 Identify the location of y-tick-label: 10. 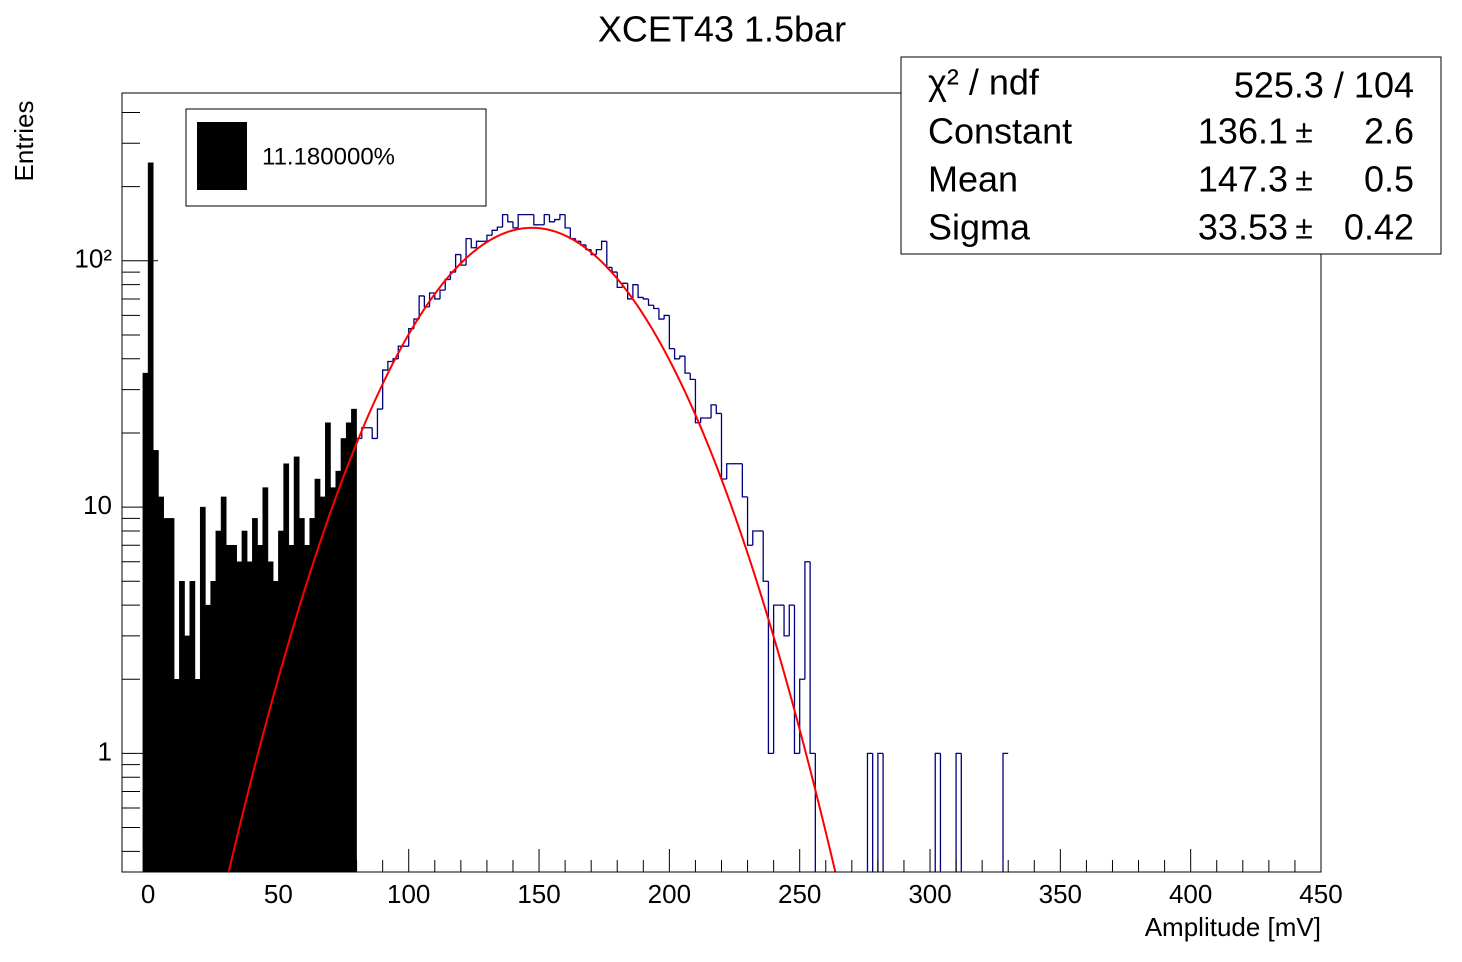
(97, 505).